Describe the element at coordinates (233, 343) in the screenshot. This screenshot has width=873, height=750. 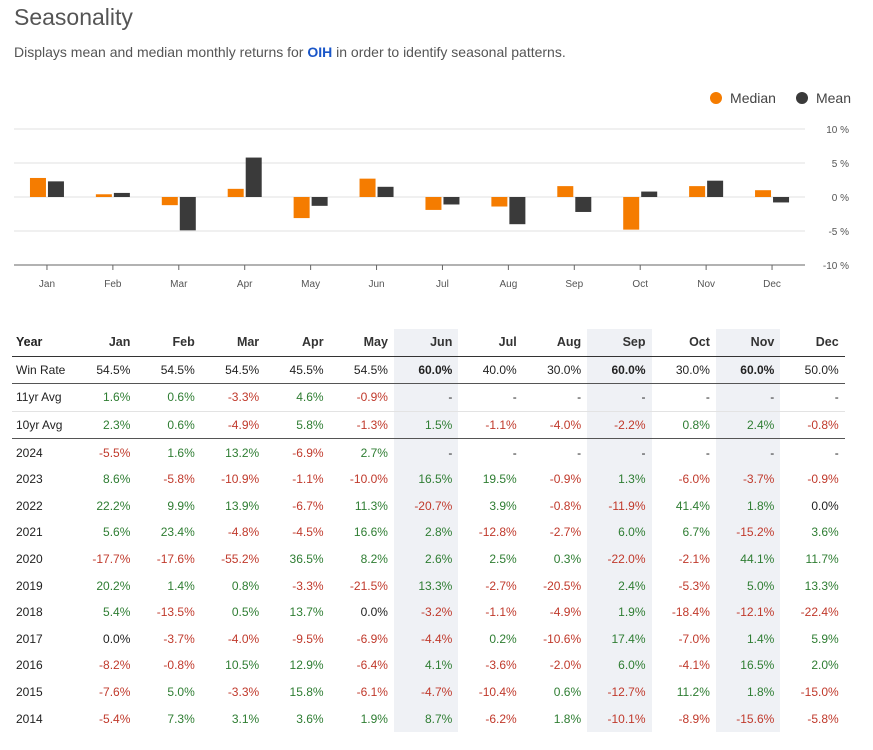
I see `col-header-mar: Mar` at that location.